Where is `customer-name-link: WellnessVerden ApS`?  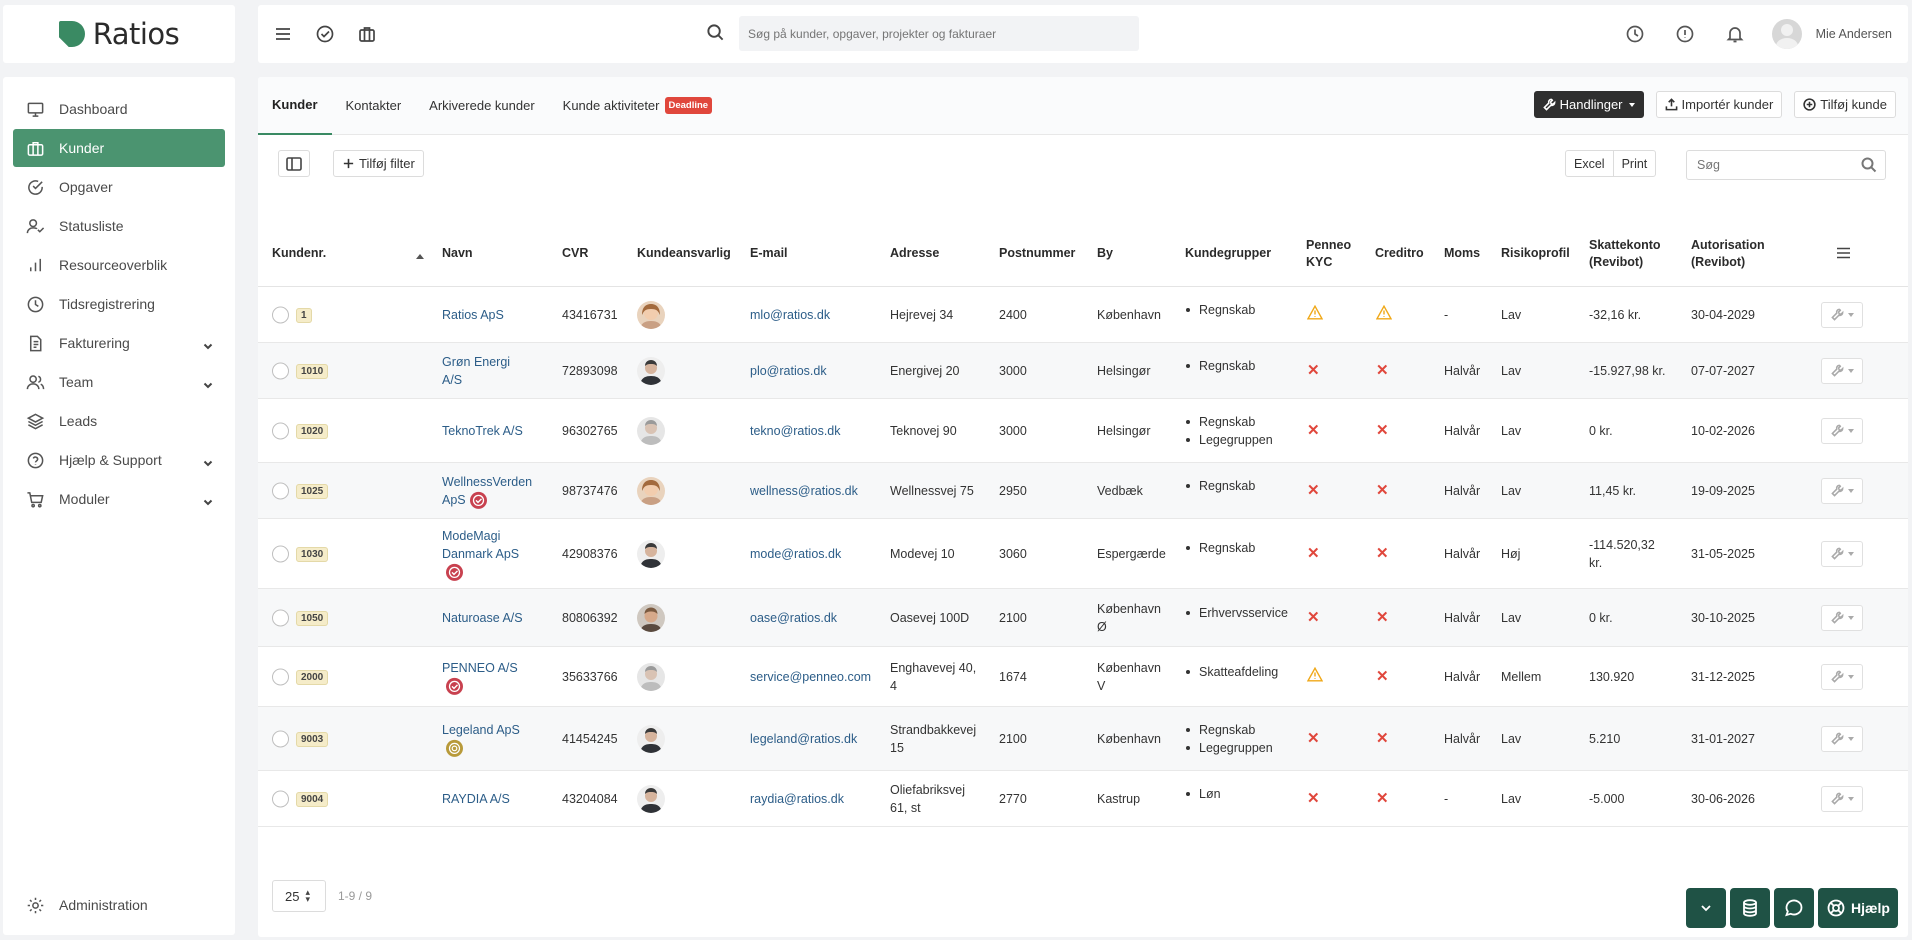
customer-name-link: WellnessVerden ApS is located at coordinates (487, 490).